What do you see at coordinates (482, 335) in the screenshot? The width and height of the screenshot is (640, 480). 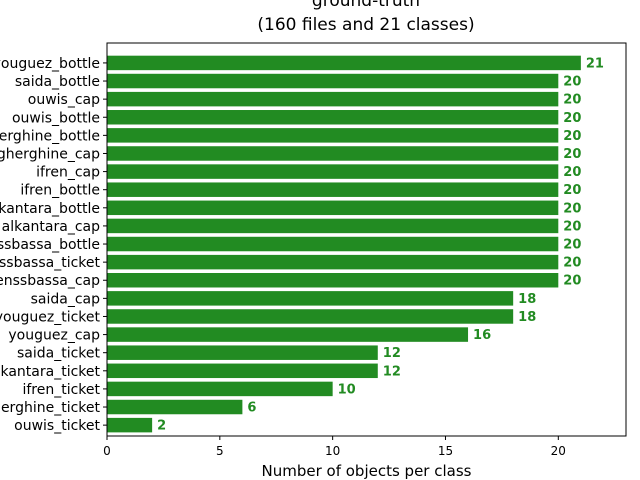 I see `bar-value-label: 16` at bounding box center [482, 335].